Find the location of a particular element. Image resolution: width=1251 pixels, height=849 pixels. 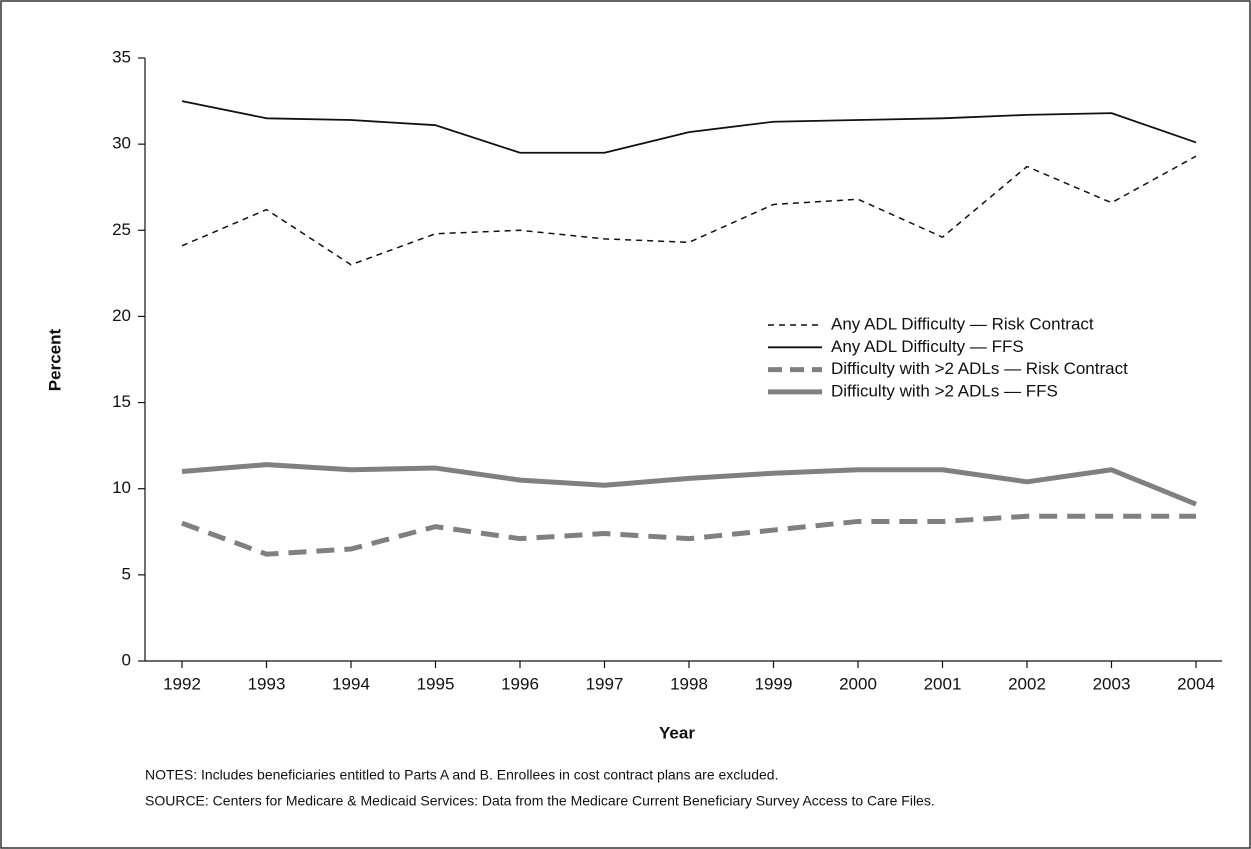

x-tick-label: 1995 is located at coordinates (436, 683).